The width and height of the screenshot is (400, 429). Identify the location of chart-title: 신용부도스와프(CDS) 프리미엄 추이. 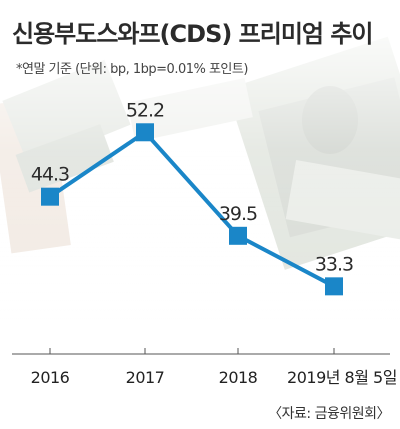
(193, 34).